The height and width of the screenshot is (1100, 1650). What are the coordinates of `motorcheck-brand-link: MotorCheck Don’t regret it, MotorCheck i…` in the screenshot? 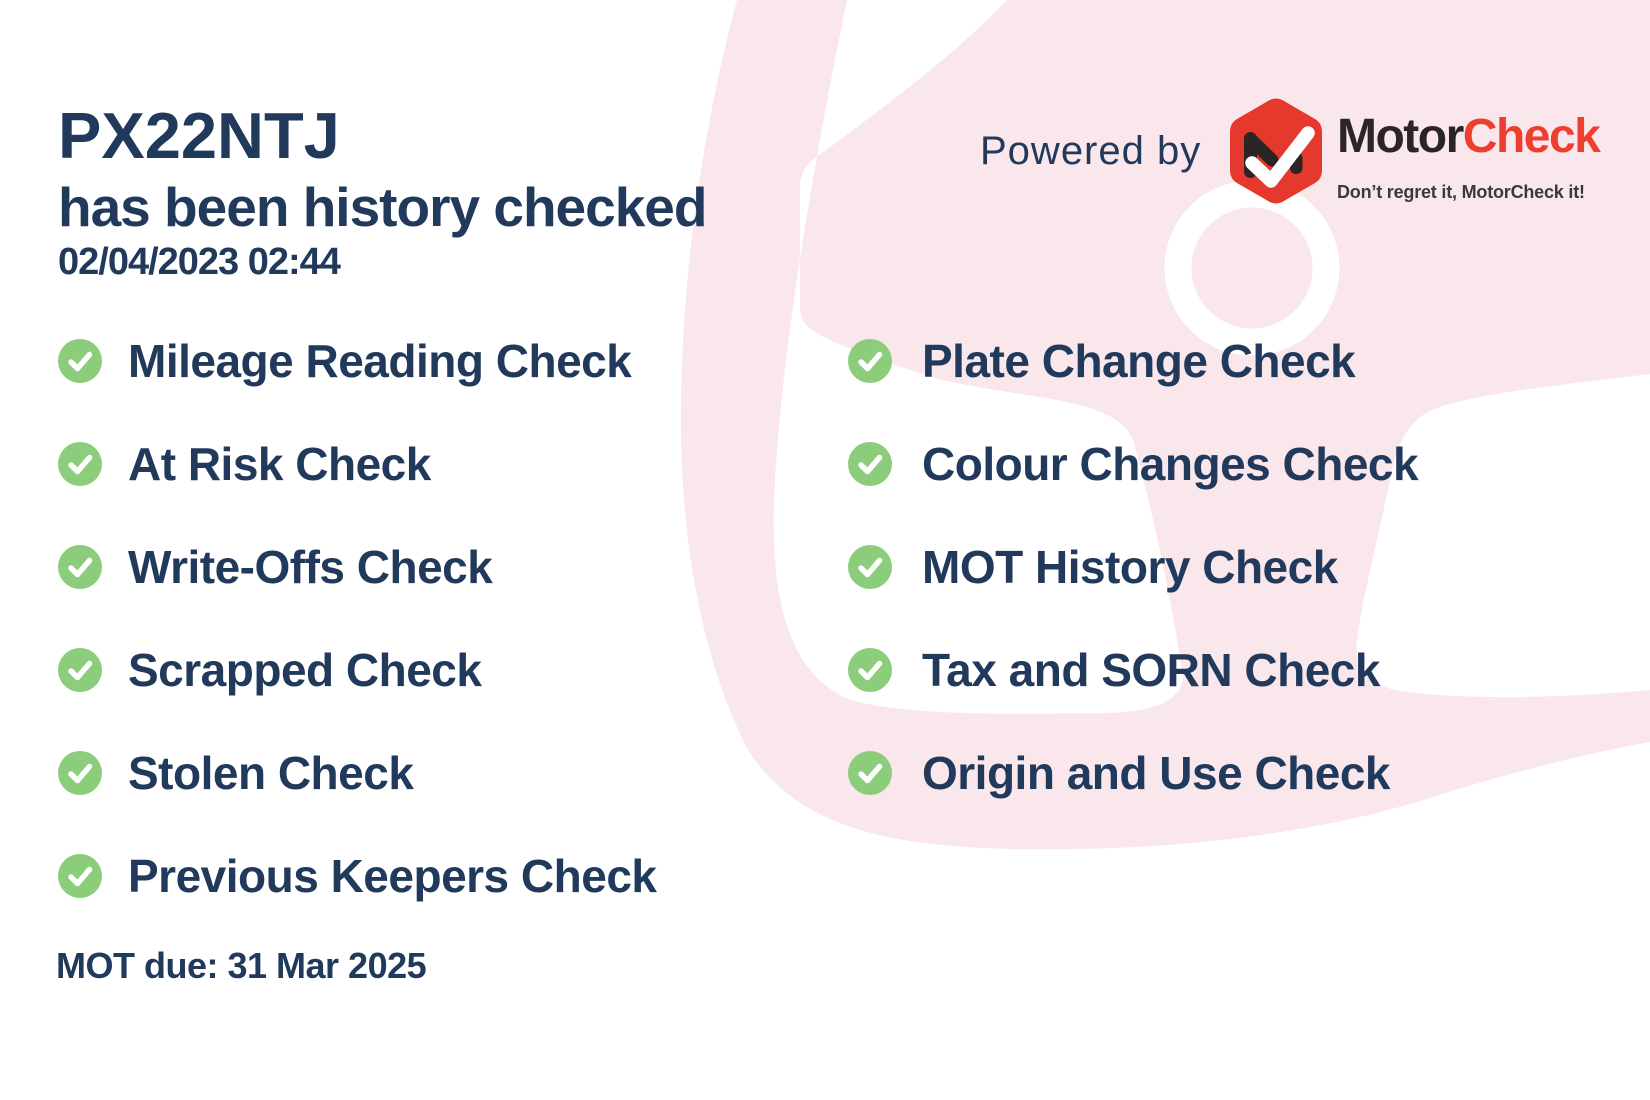 It's located at (1427, 154).